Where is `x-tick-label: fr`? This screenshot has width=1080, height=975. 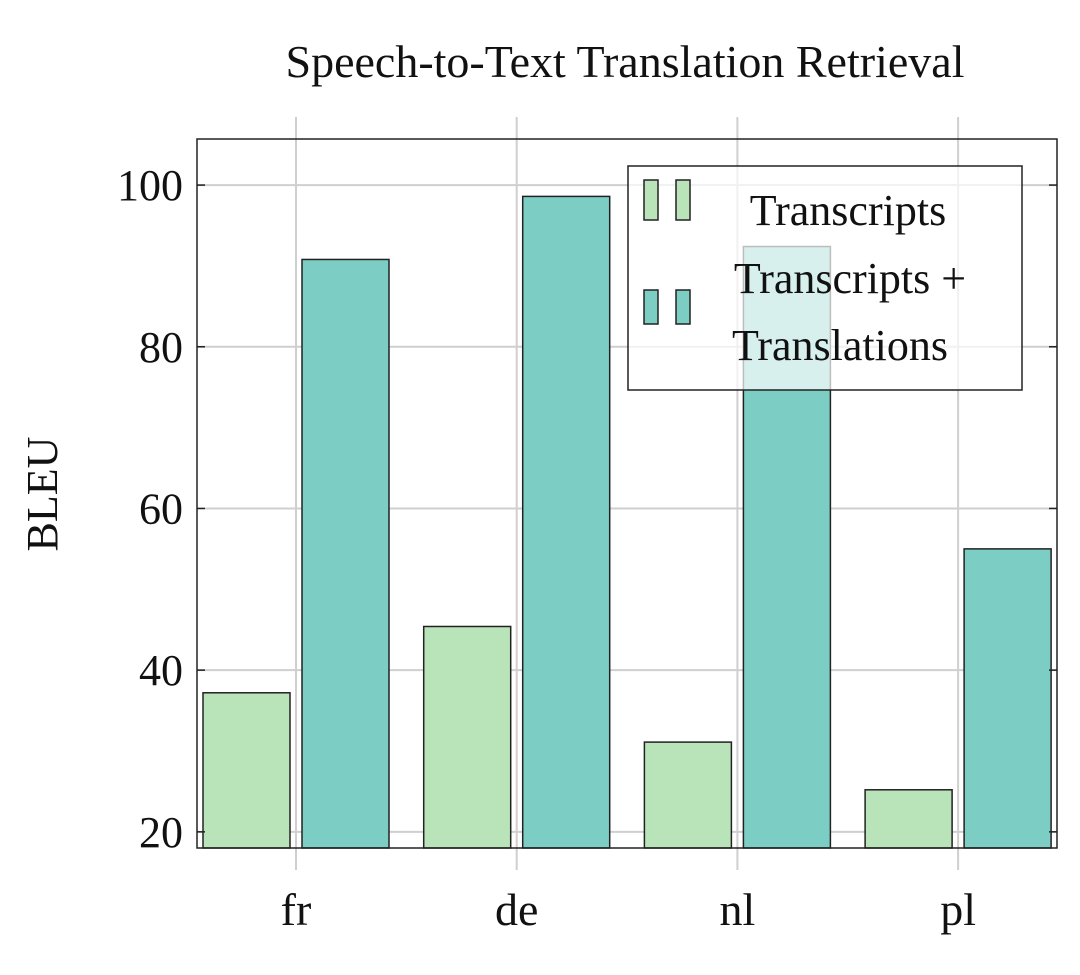
x-tick-label: fr is located at coordinates (296, 909).